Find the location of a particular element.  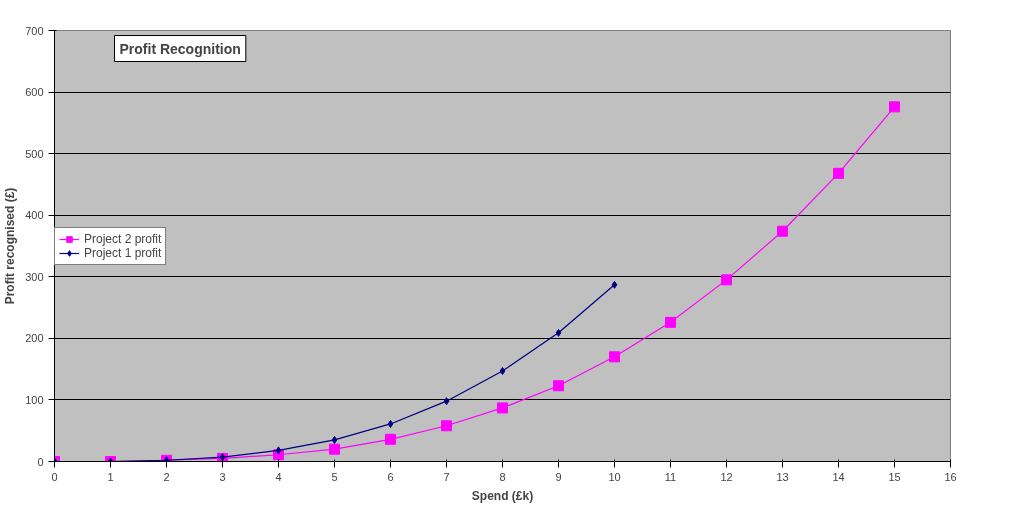

x-tick-label: 10 is located at coordinates (614, 476).